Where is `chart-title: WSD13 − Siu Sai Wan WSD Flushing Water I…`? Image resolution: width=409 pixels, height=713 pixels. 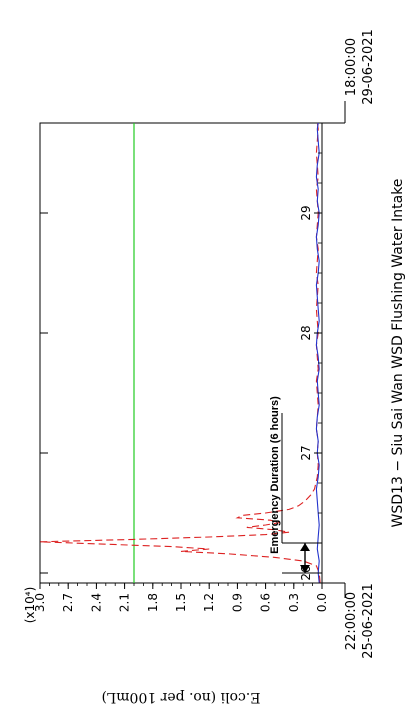 chart-title: WSD13 − Siu Sai Wan WSD Flushing Water I… is located at coordinates (398, 353).